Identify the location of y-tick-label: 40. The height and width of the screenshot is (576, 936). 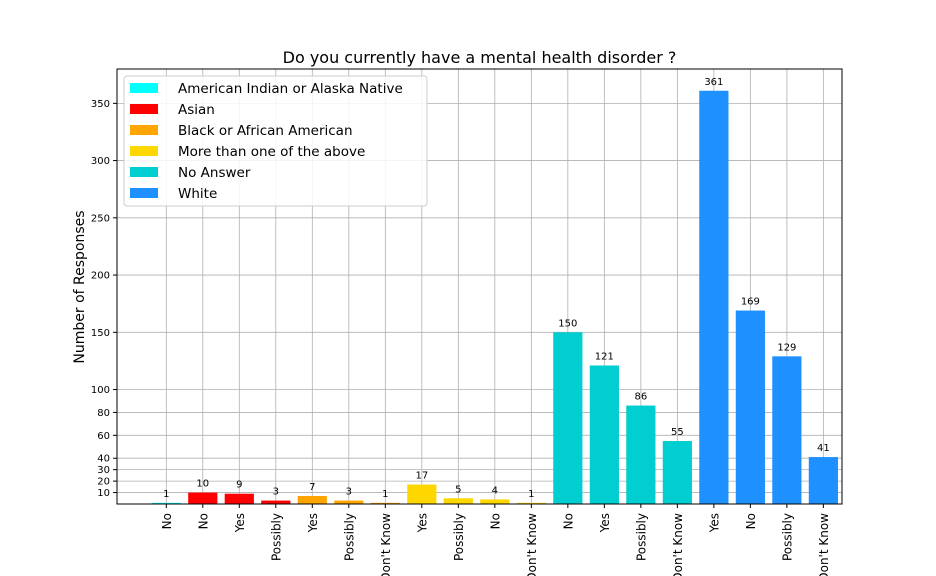
(103, 459).